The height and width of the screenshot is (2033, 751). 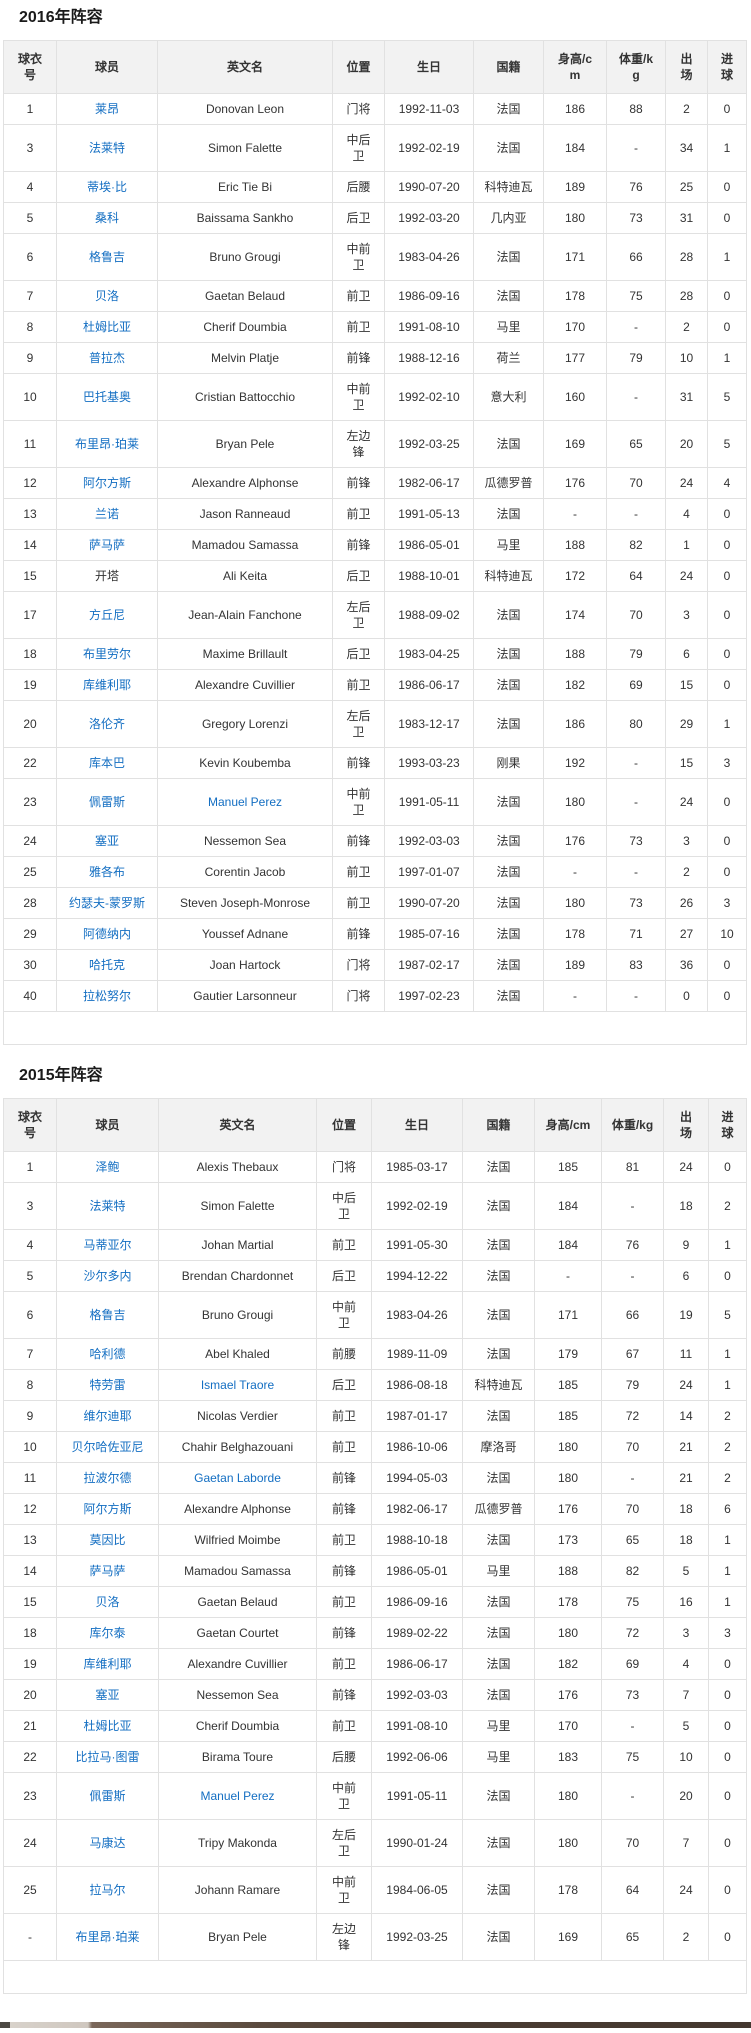 I want to click on position-cell: 后腰, so click(x=358, y=187).